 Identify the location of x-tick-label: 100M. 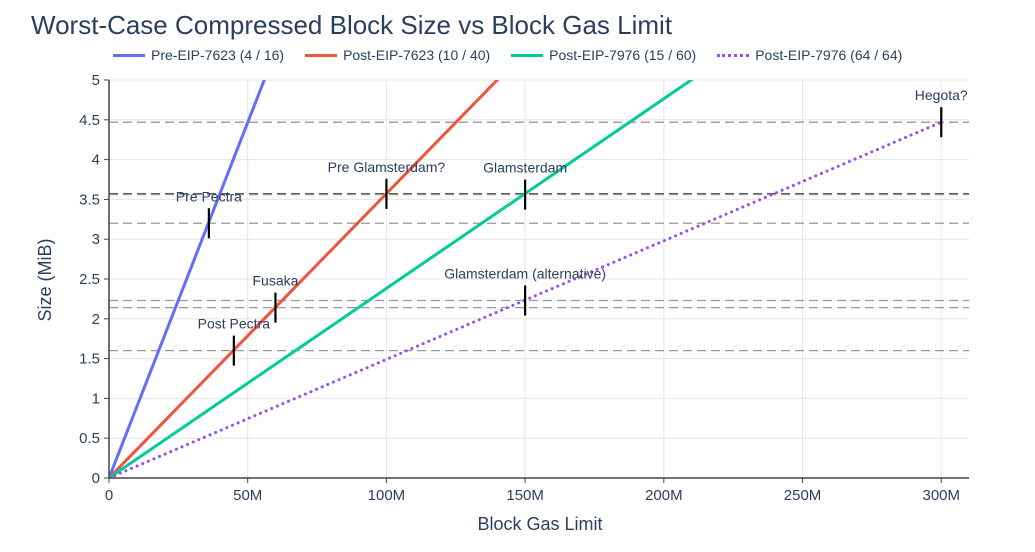
(387, 495).